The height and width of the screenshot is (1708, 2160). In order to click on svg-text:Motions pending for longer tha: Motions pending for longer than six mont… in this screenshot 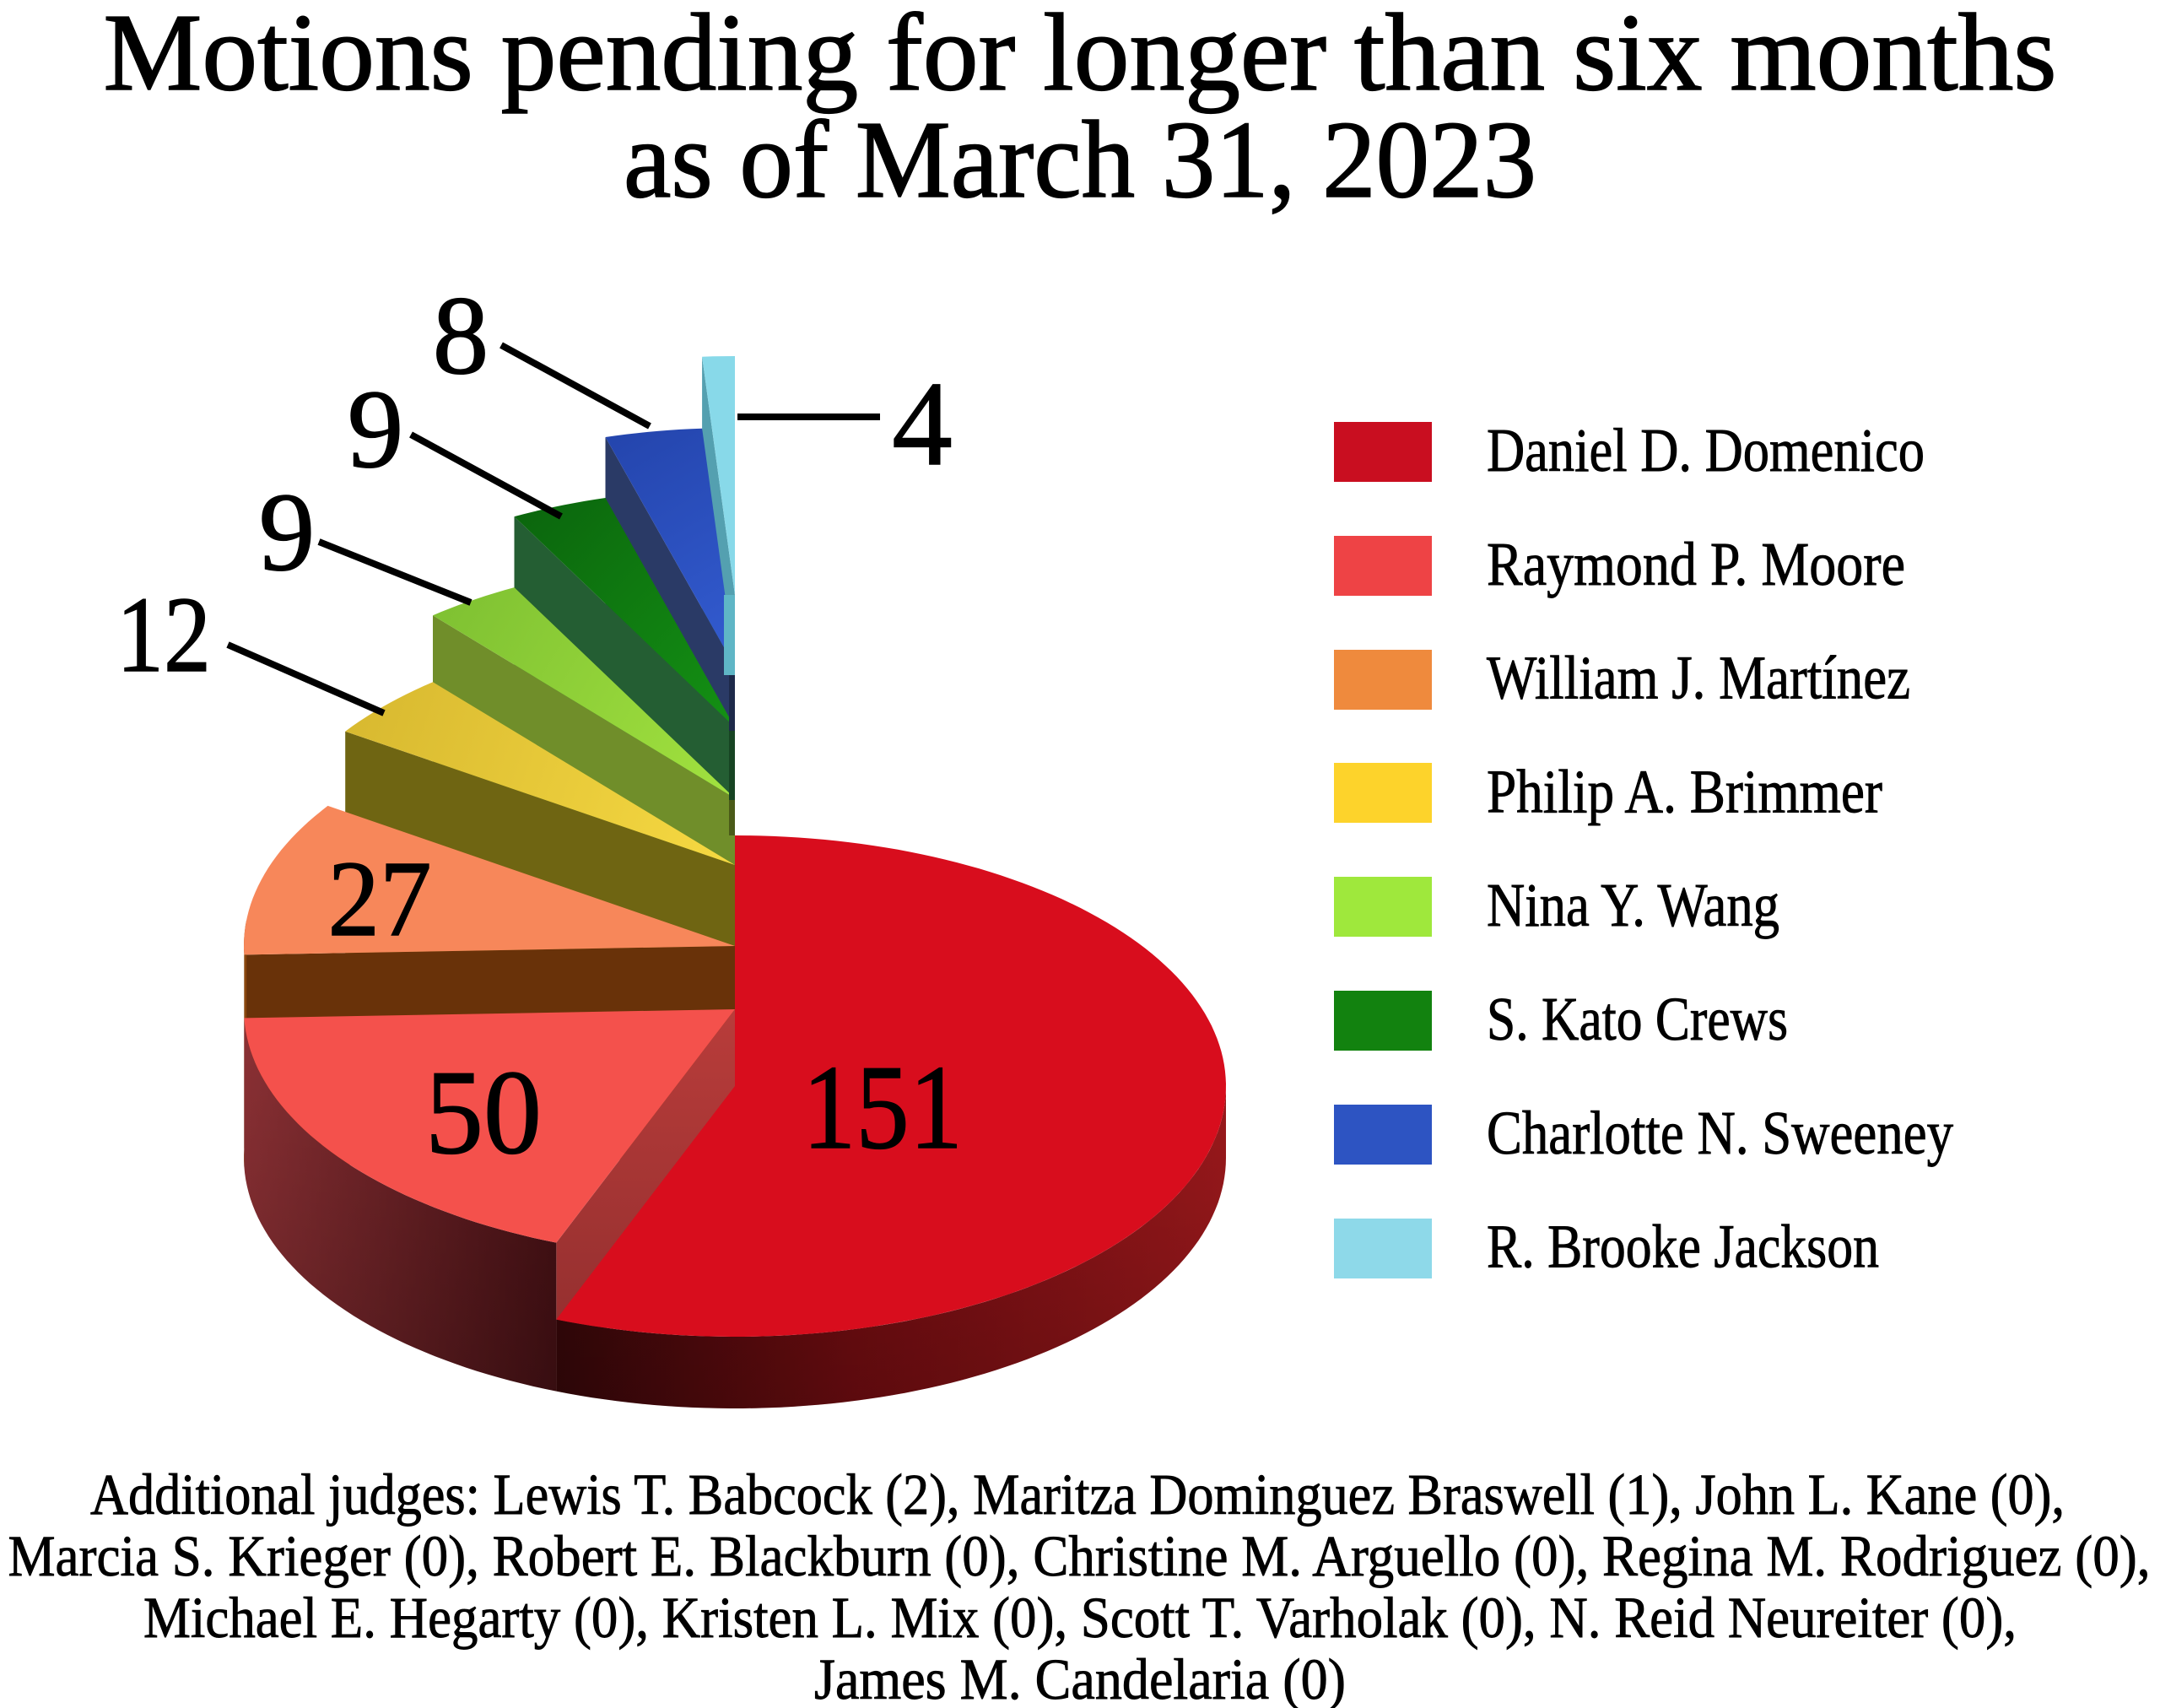, I will do `click(1080, 57)`.